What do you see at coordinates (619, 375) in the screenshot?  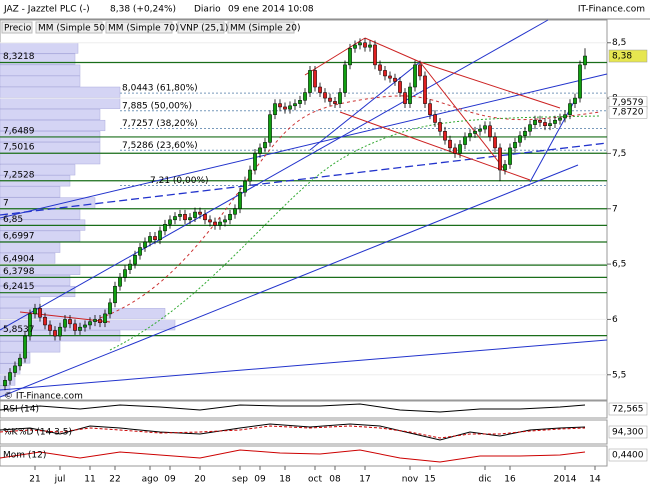 I see `y-tick-label: 5,5` at bounding box center [619, 375].